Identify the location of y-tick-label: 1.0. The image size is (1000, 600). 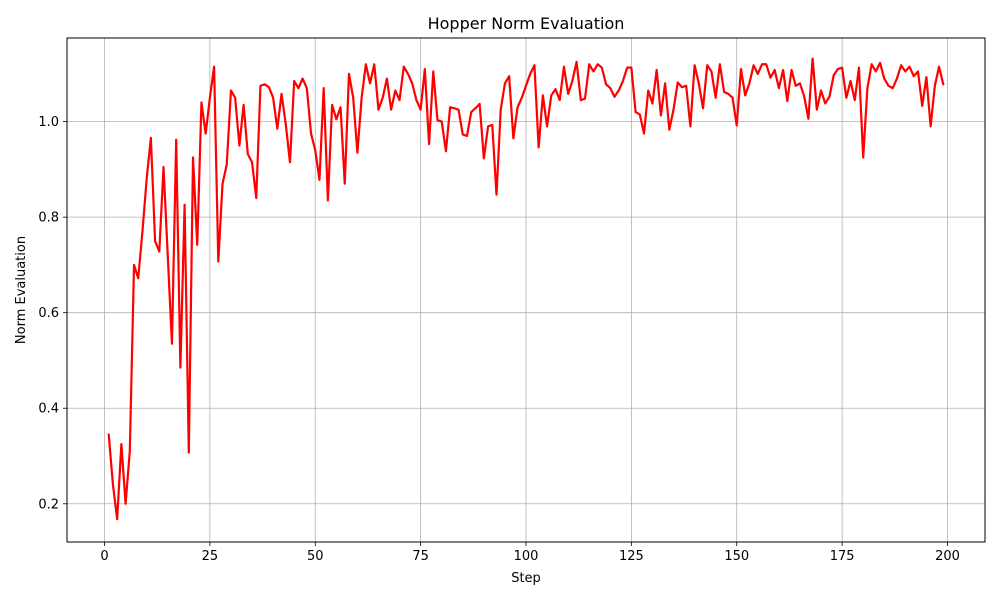
(48, 122).